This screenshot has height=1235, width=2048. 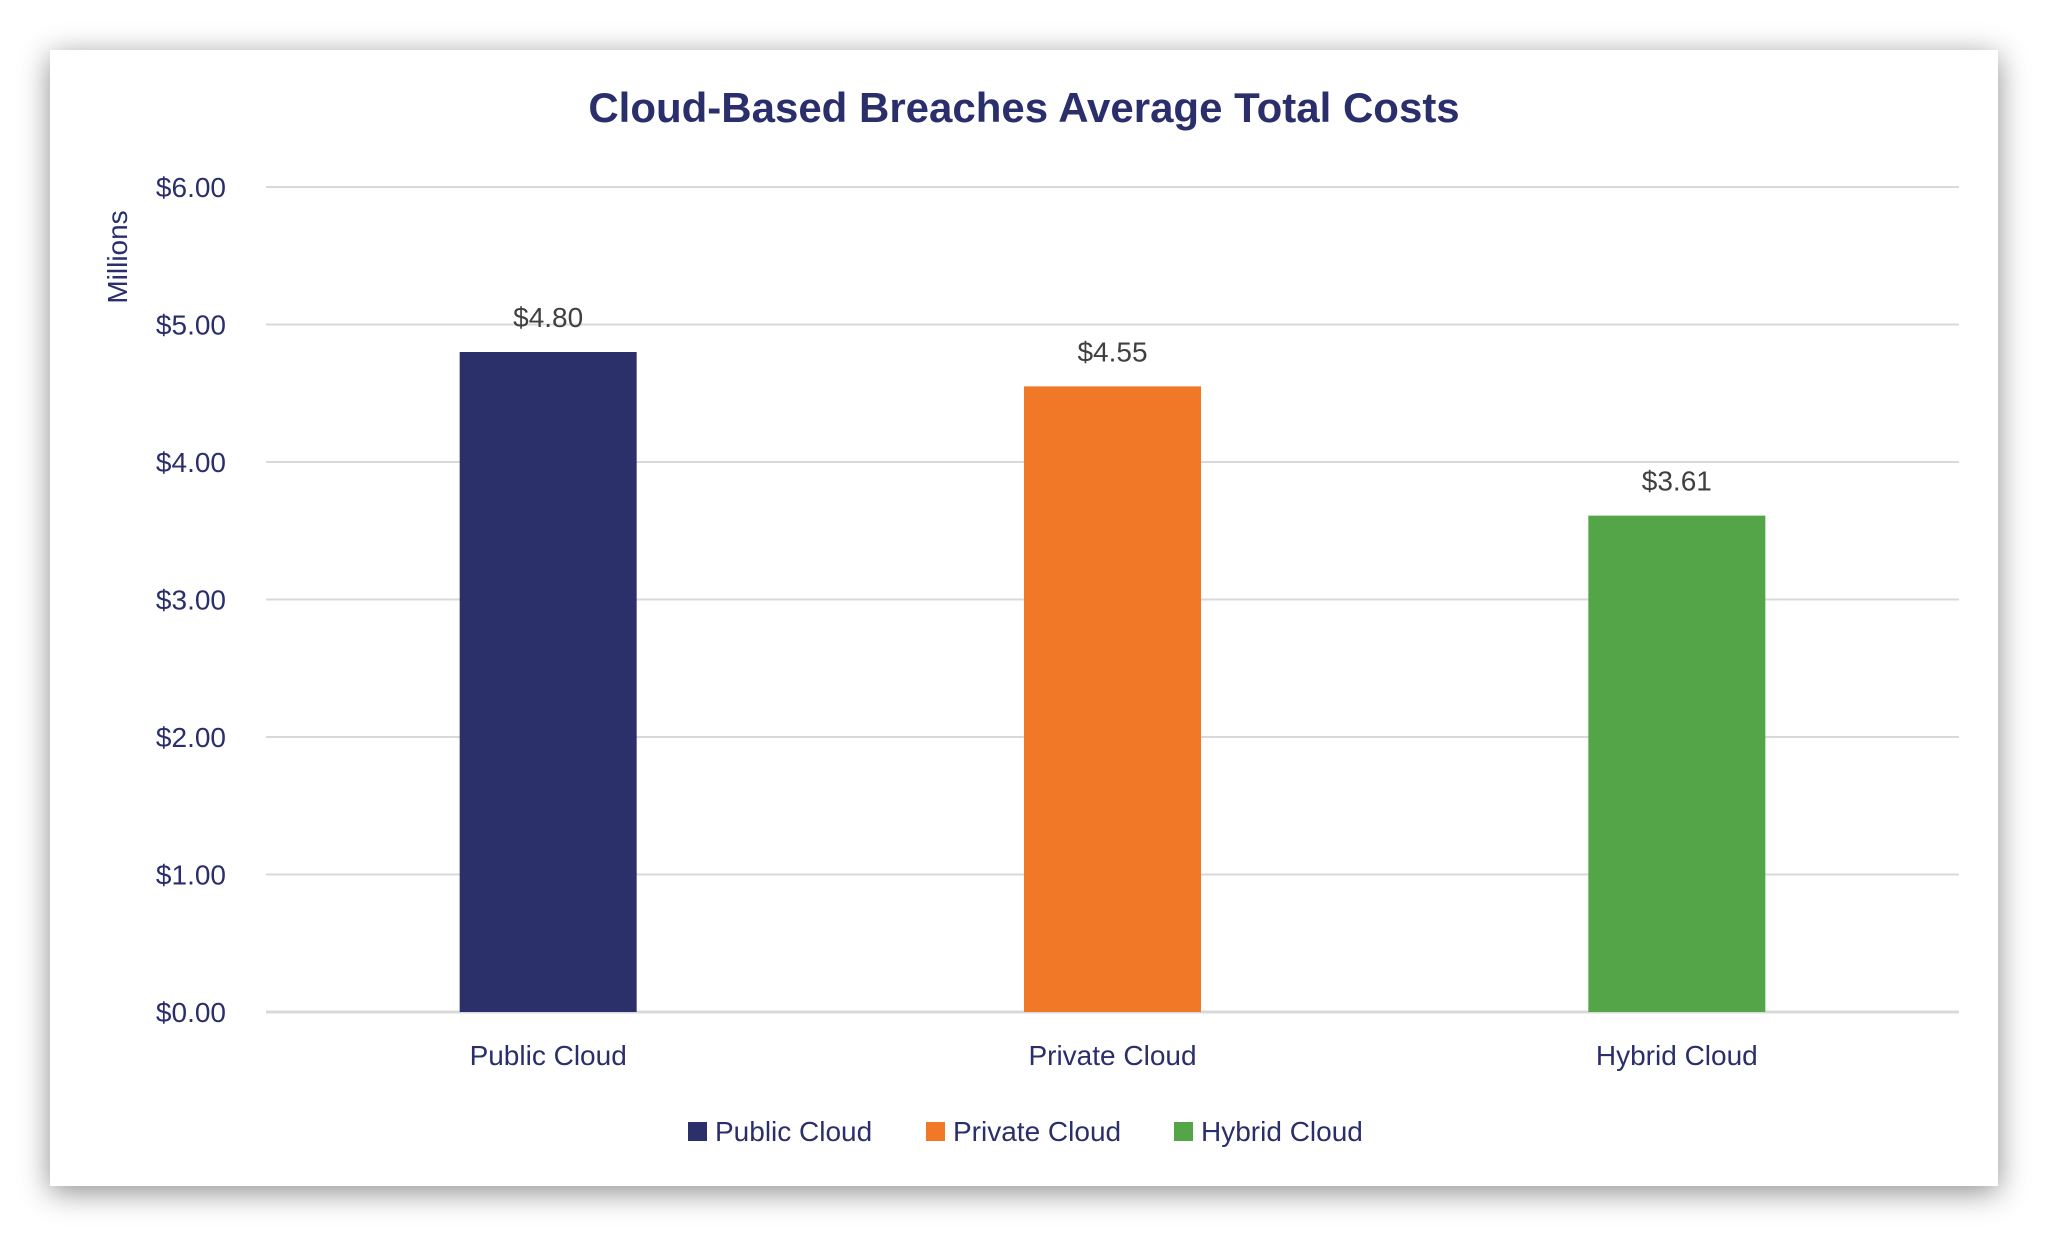 I want to click on x-tick-label: Private Cloud, so click(x=1112, y=1055).